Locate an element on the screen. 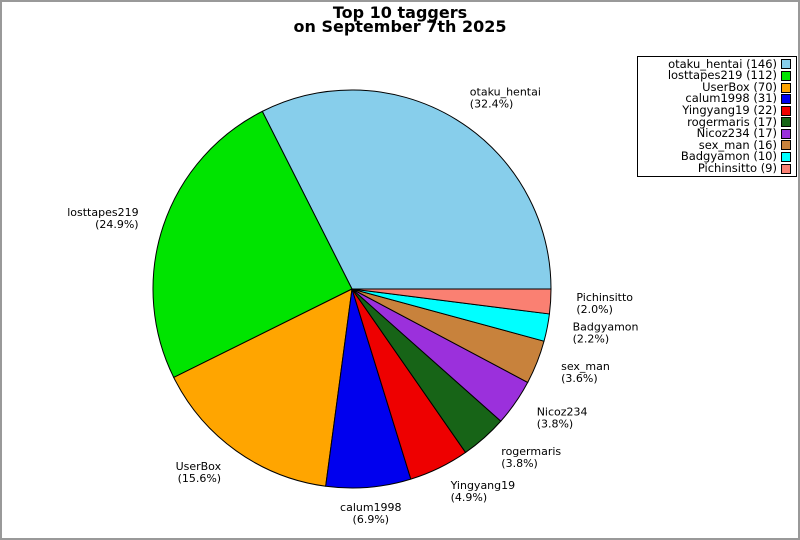 The width and height of the screenshot is (800, 540). slice-label-sex_man: sex_man (3.6%) is located at coordinates (585, 372).